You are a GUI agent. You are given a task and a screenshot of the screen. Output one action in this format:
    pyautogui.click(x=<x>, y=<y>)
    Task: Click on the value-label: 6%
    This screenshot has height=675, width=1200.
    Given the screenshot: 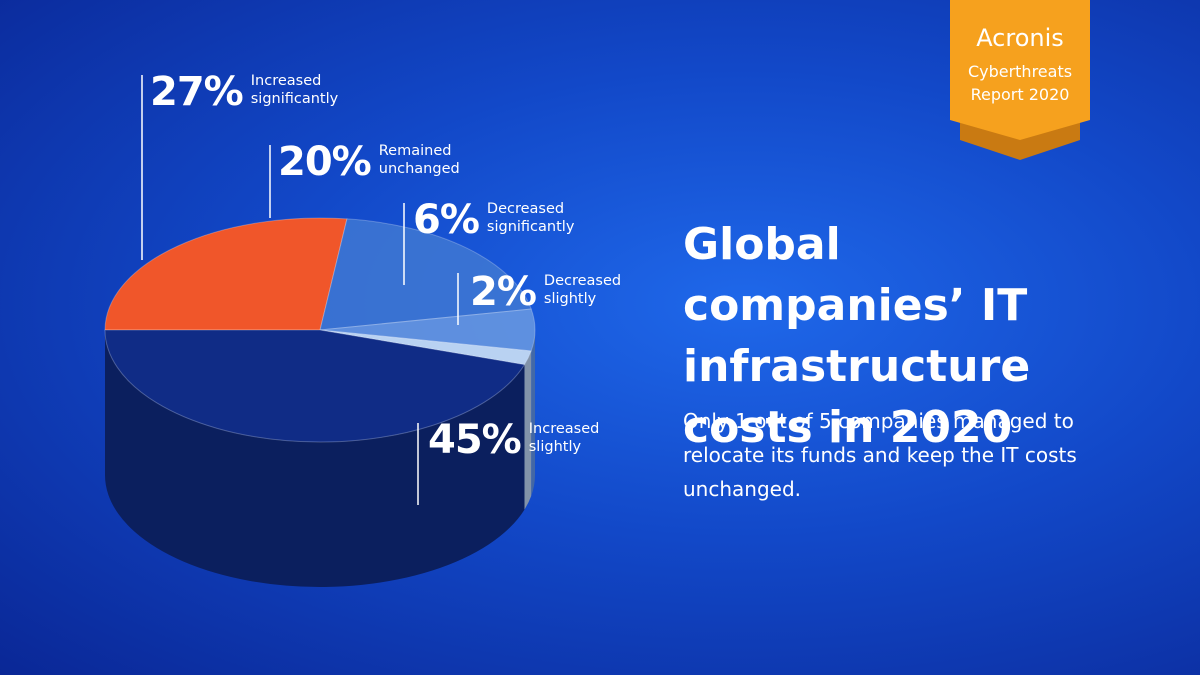 What is the action you would take?
    pyautogui.click(x=446, y=220)
    